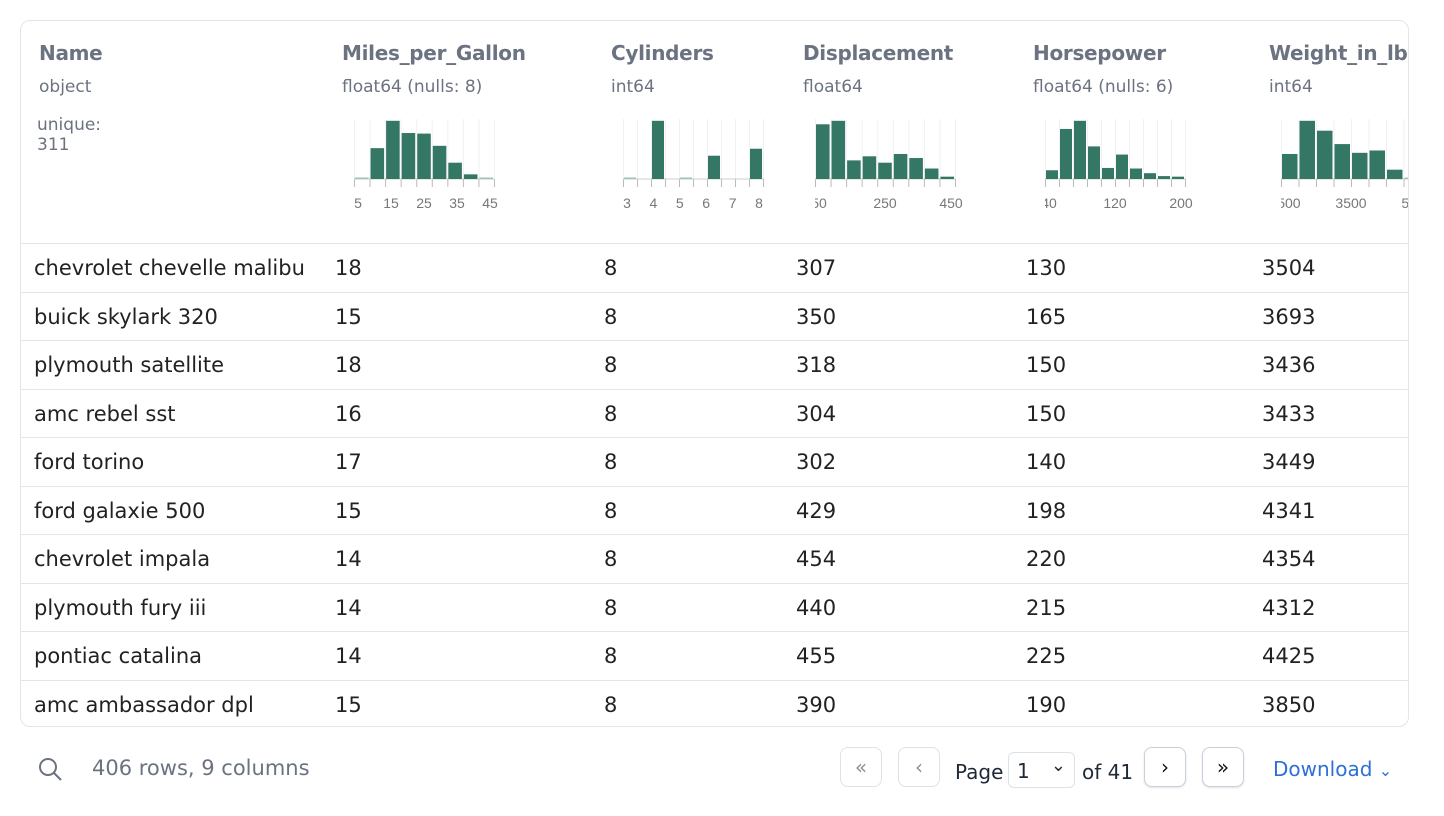  I want to click on histogram: 1500 3500 5500, so click(1344, 165).